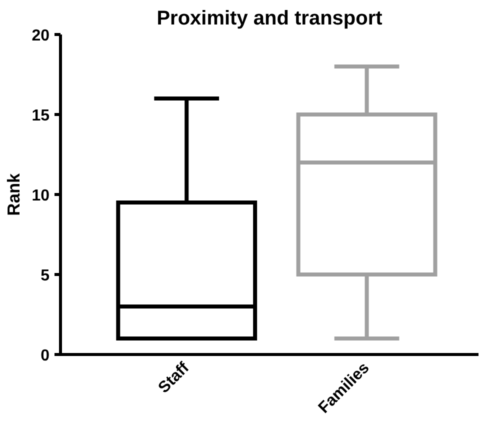  Describe the element at coordinates (14, 194) in the screenshot. I see `y-axis-title: Rank` at that location.